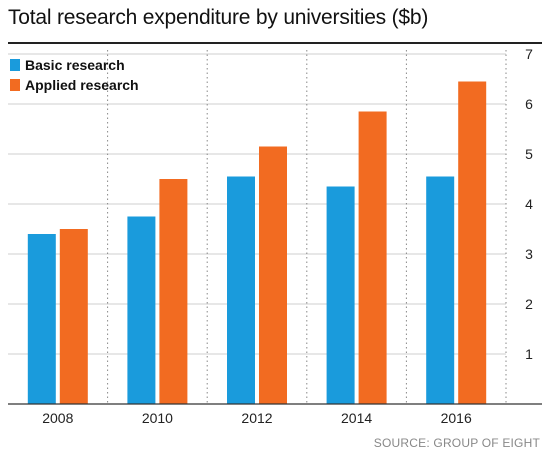  Describe the element at coordinates (472, 242) in the screenshot. I see `bar-applied-2016` at that location.